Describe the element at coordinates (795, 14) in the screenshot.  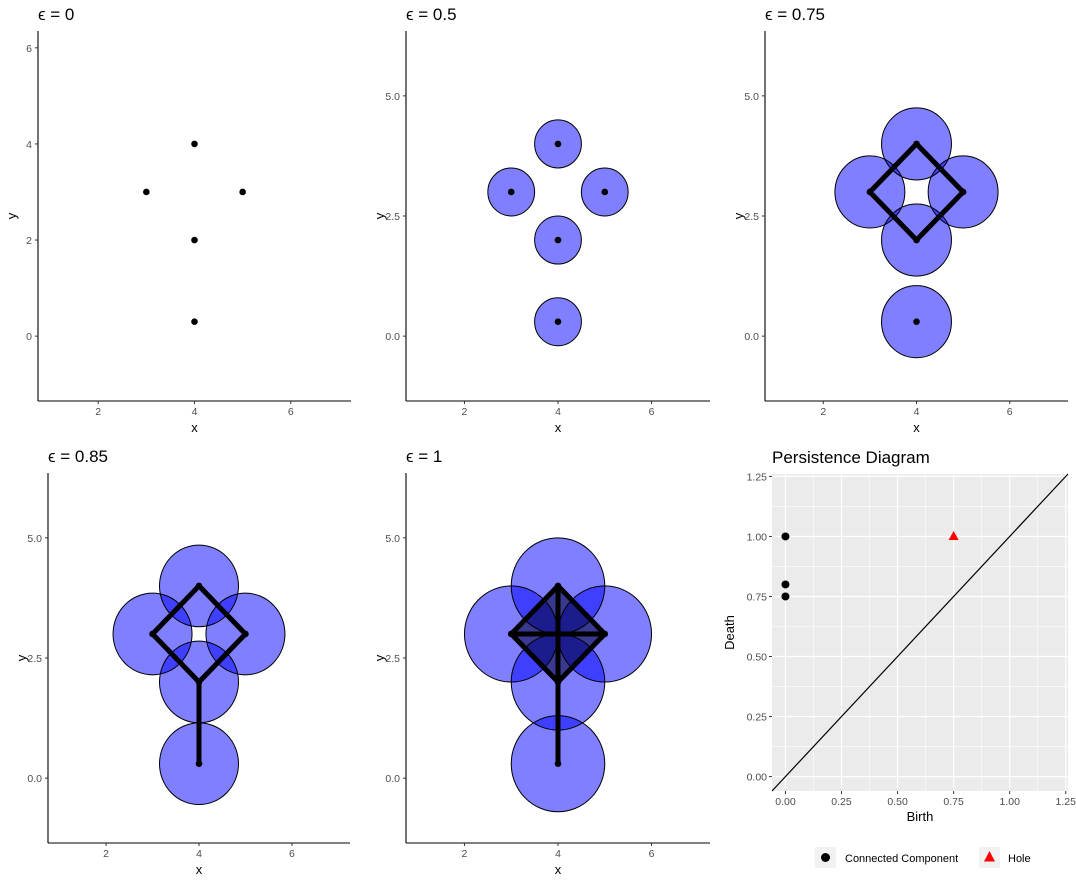
I see `panel-title: ϵ = 0.75` at that location.